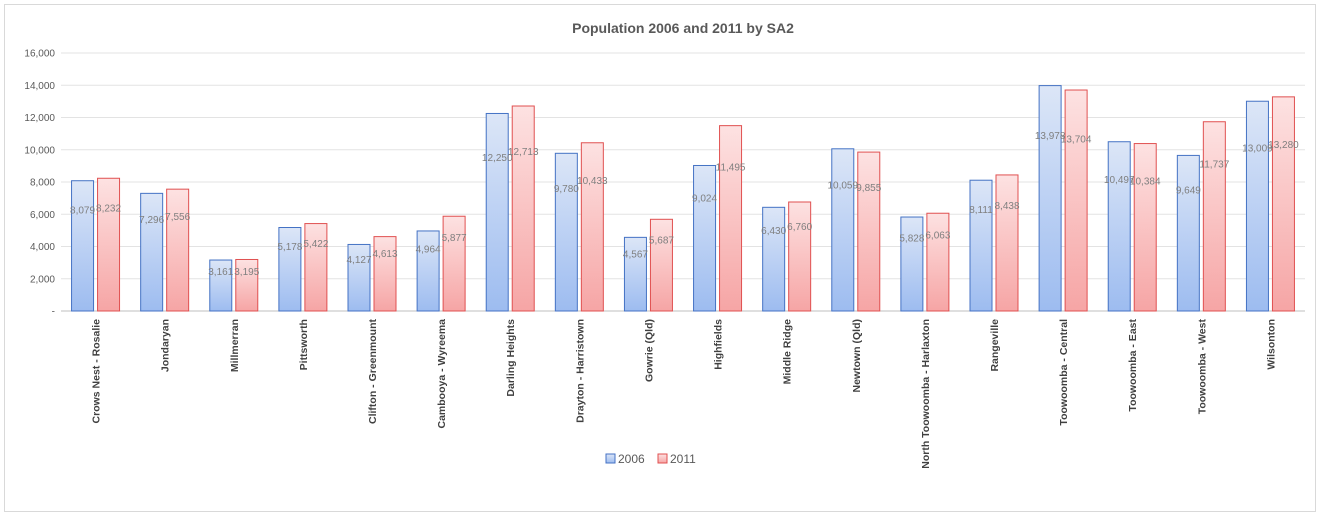  Describe the element at coordinates (246, 272) in the screenshot. I see `data-label: 3,195` at that location.